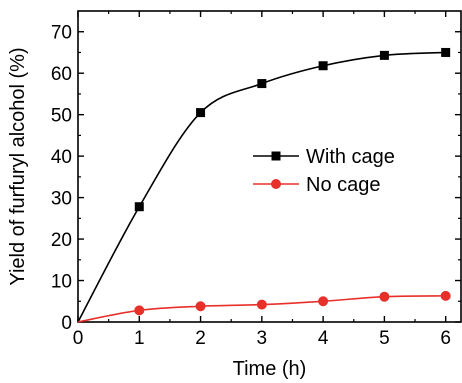 This screenshot has width=462, height=383. Describe the element at coordinates (66, 323) in the screenshot. I see `y-tick-label-0: 0` at that location.